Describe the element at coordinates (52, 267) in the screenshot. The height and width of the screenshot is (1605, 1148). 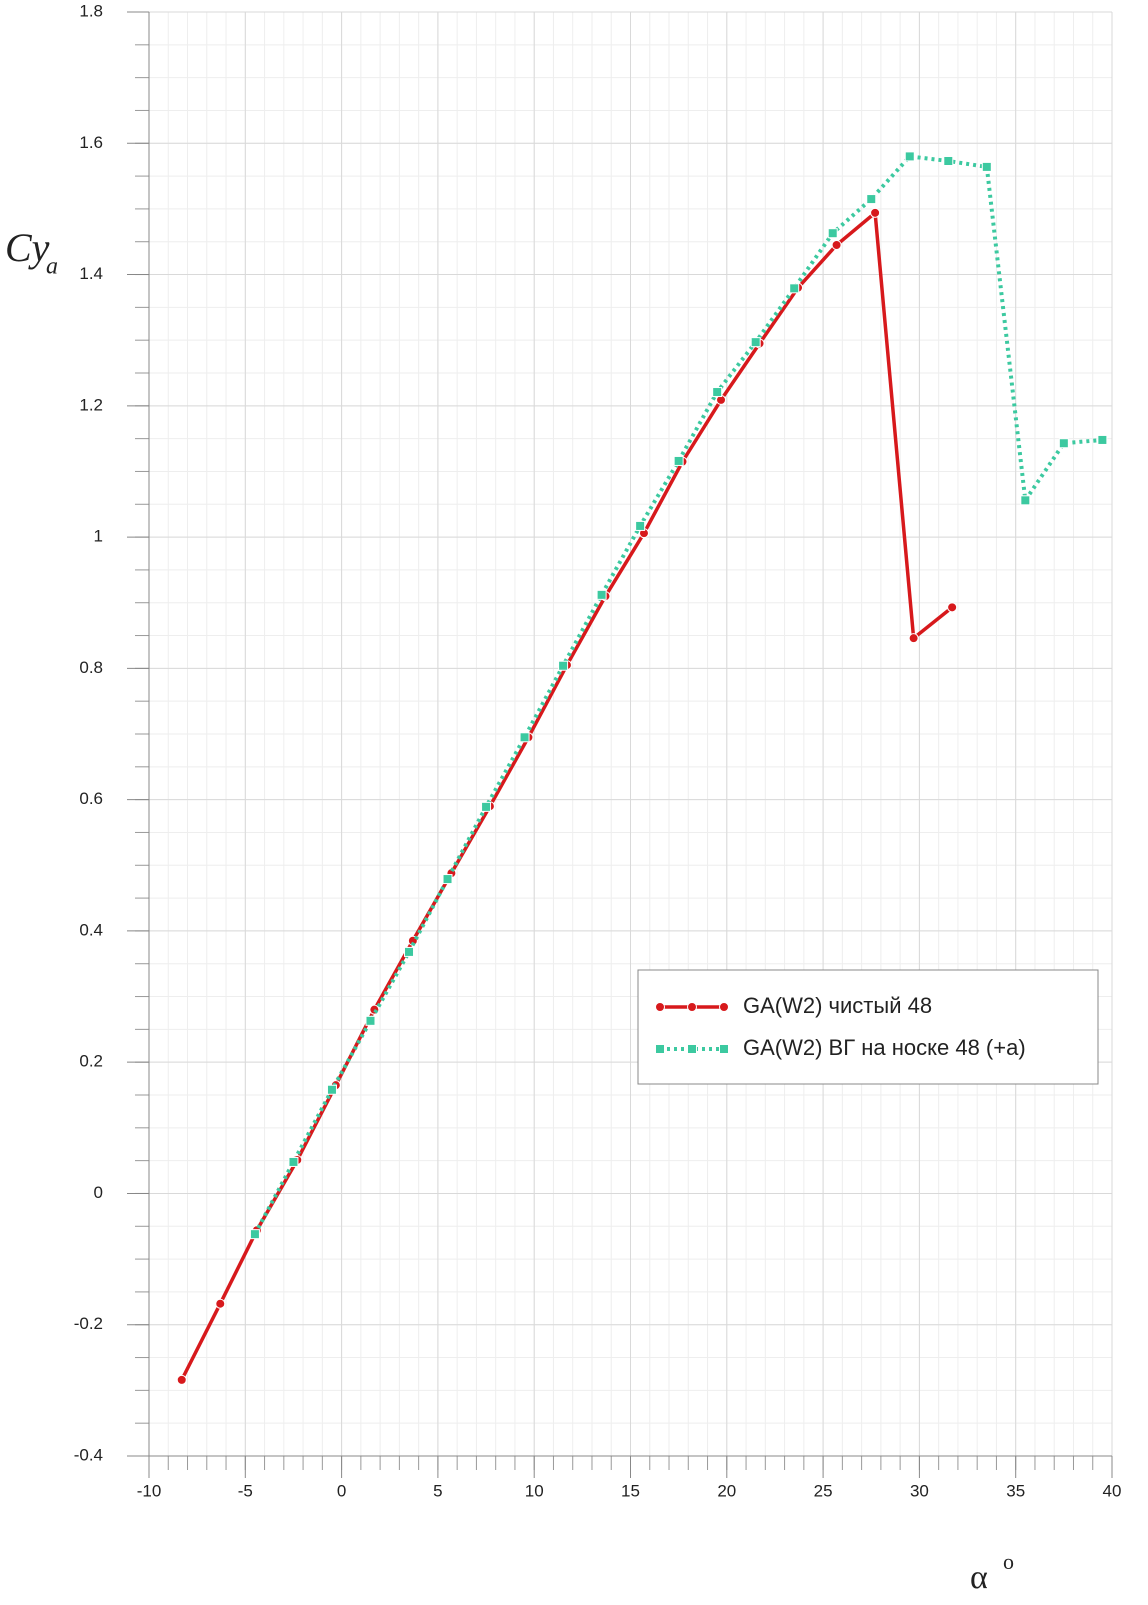
I see `y-axis-label-sub: a` at that location.